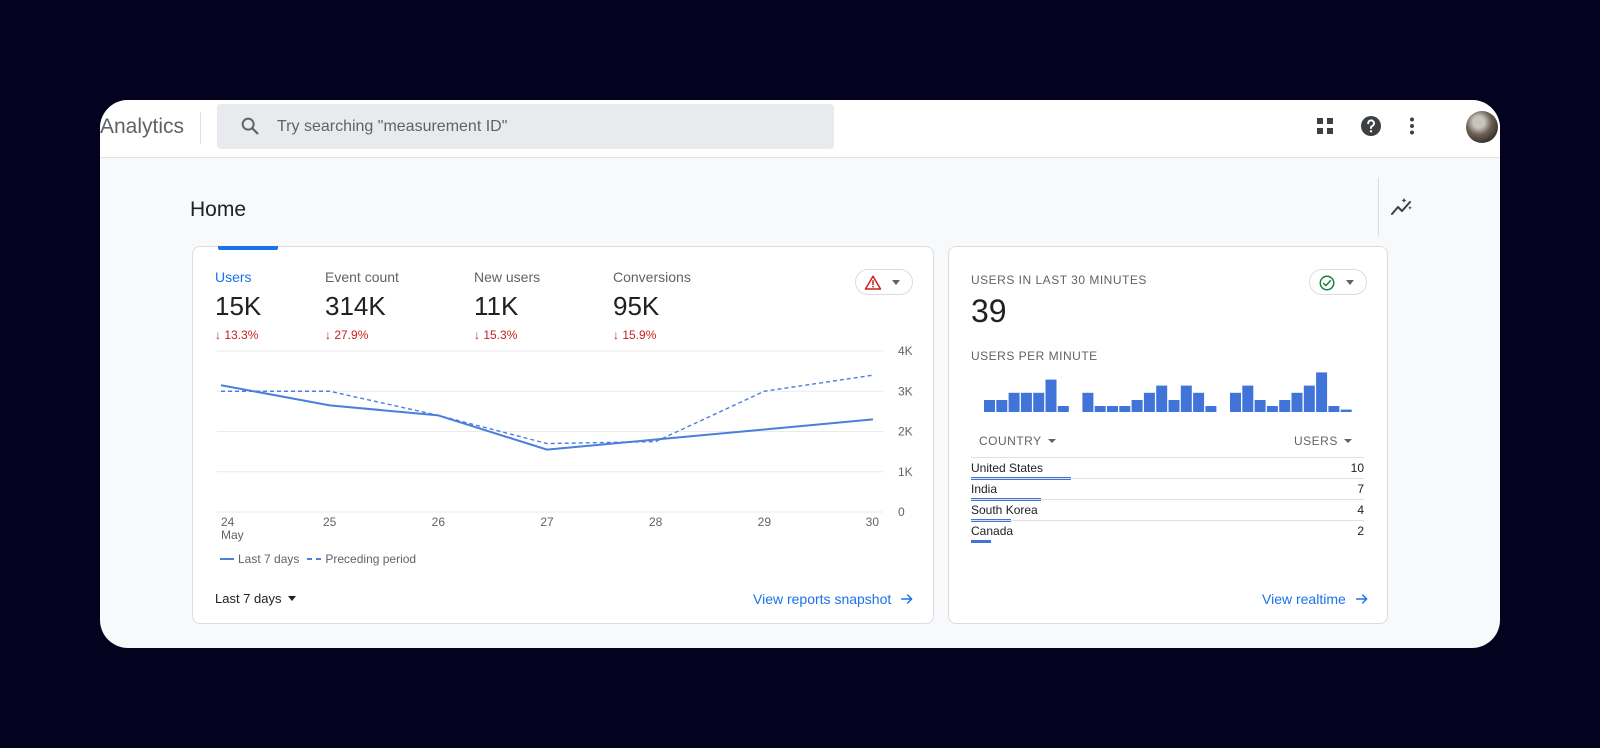 This screenshot has width=1600, height=748. Describe the element at coordinates (1059, 280) in the screenshot. I see `realtime-title: USERS IN LAST 30 MINUTES` at that location.